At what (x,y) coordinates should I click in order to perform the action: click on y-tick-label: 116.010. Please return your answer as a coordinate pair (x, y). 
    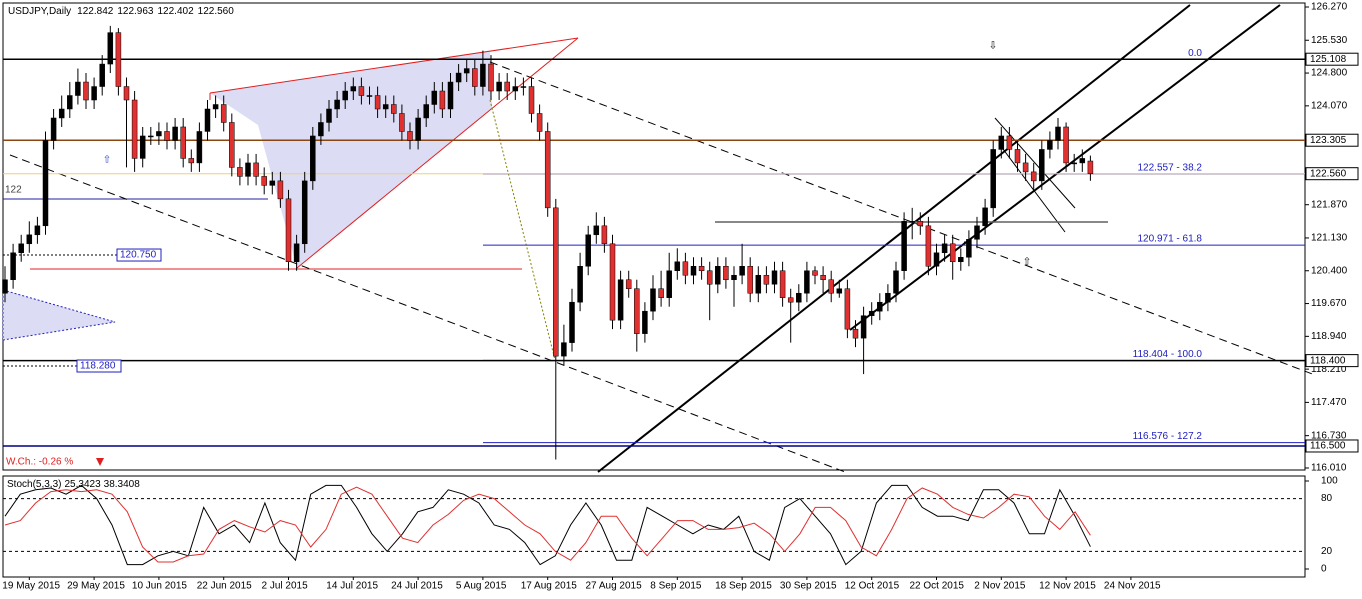
    Looking at the image, I should click on (1329, 468).